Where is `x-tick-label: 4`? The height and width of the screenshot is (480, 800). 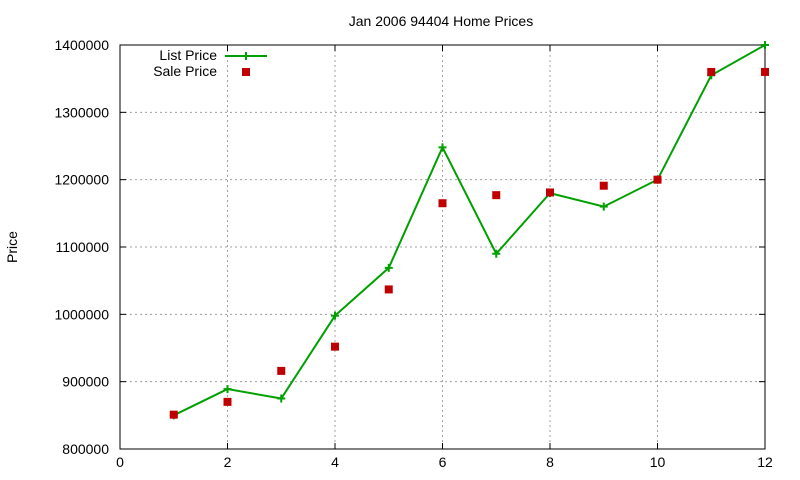 x-tick-label: 4 is located at coordinates (335, 462).